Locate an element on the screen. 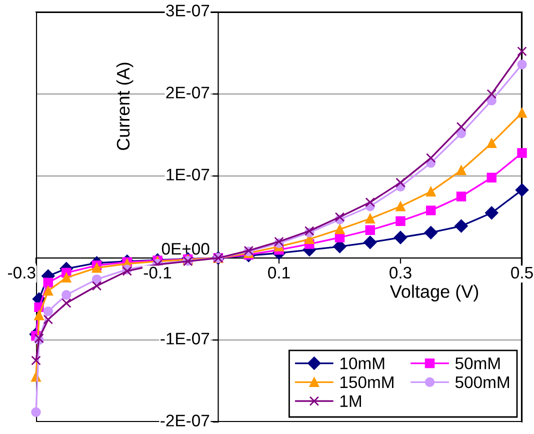  y-tick-label: 0E+00 is located at coordinates (186, 248).